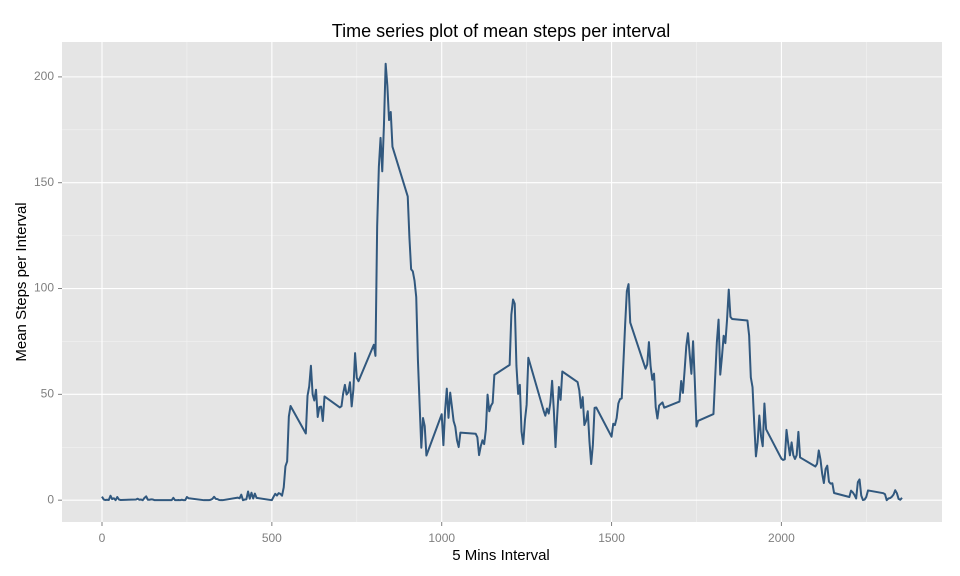 The image size is (960, 576). What do you see at coordinates (611, 538) in the screenshot?
I see `x-tick-label: 1500` at bounding box center [611, 538].